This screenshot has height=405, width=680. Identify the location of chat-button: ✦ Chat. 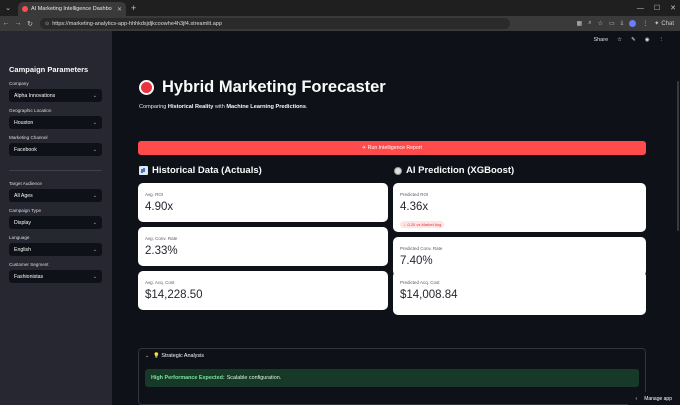
(664, 24).